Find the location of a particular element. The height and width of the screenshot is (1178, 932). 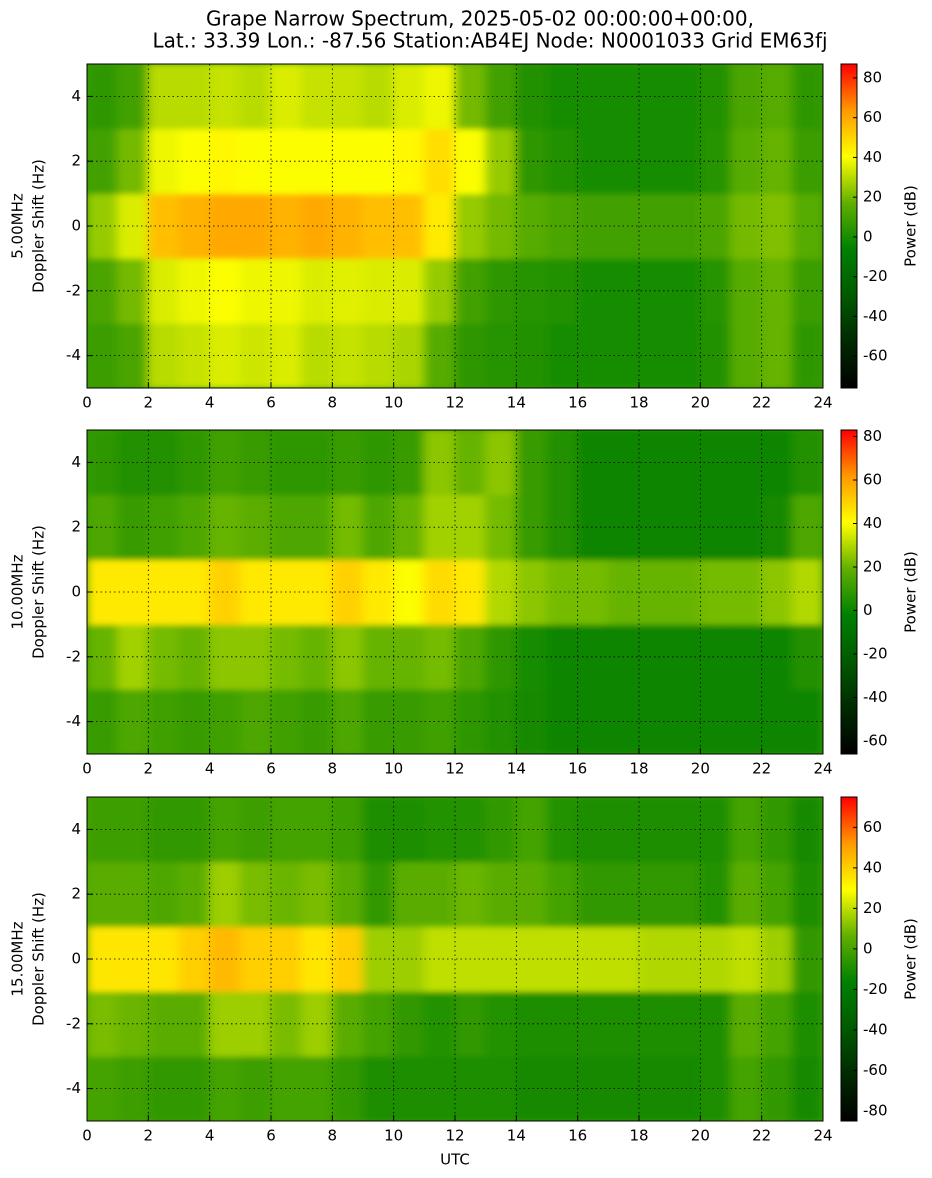

y-axis-label: 5.00MHz is located at coordinates (18, 226).